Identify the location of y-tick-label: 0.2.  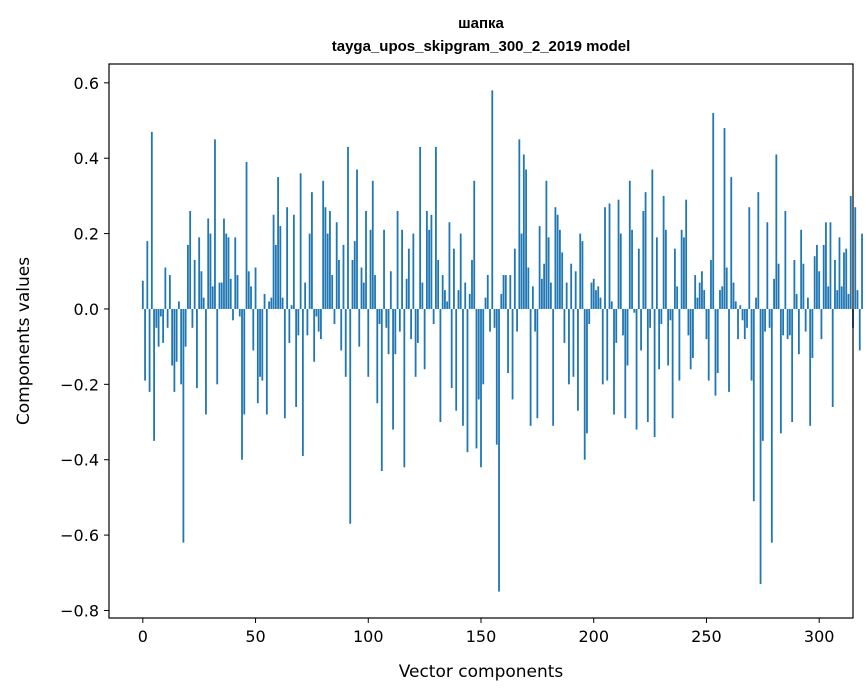
(86, 234).